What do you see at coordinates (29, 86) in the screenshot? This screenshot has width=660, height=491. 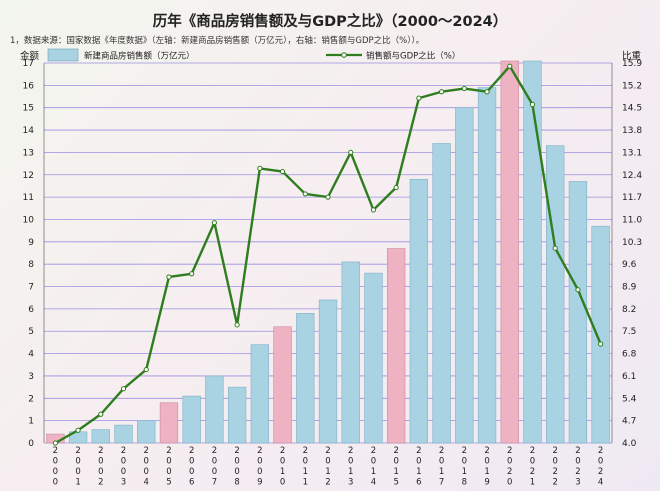 I see `left-tick-label: 16` at bounding box center [29, 86].